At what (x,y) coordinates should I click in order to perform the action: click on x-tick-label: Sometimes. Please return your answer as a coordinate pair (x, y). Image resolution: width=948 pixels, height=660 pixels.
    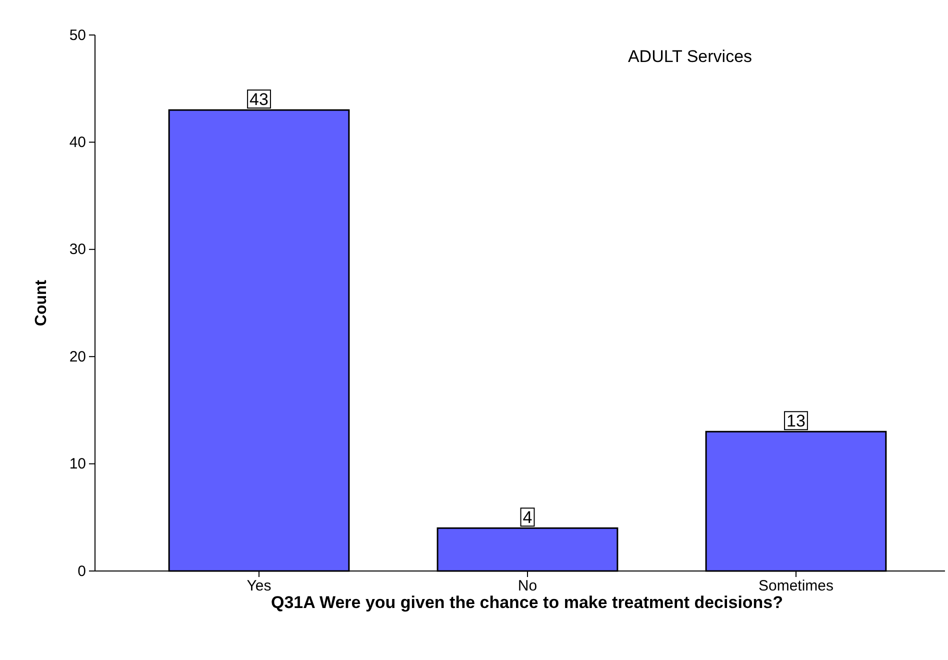
    Looking at the image, I should click on (796, 586).